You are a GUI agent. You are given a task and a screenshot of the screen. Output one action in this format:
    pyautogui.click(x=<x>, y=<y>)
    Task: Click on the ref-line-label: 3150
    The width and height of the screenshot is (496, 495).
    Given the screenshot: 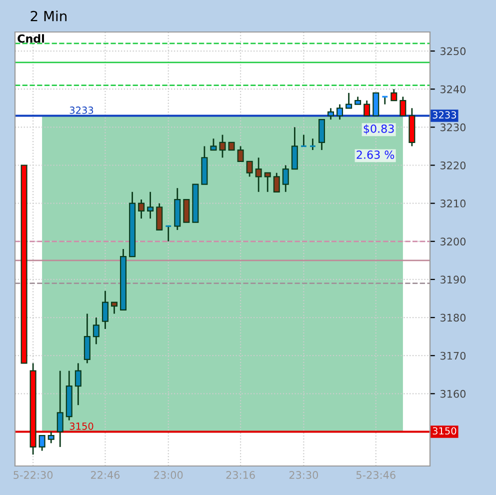 What is the action you would take?
    pyautogui.click(x=82, y=426)
    